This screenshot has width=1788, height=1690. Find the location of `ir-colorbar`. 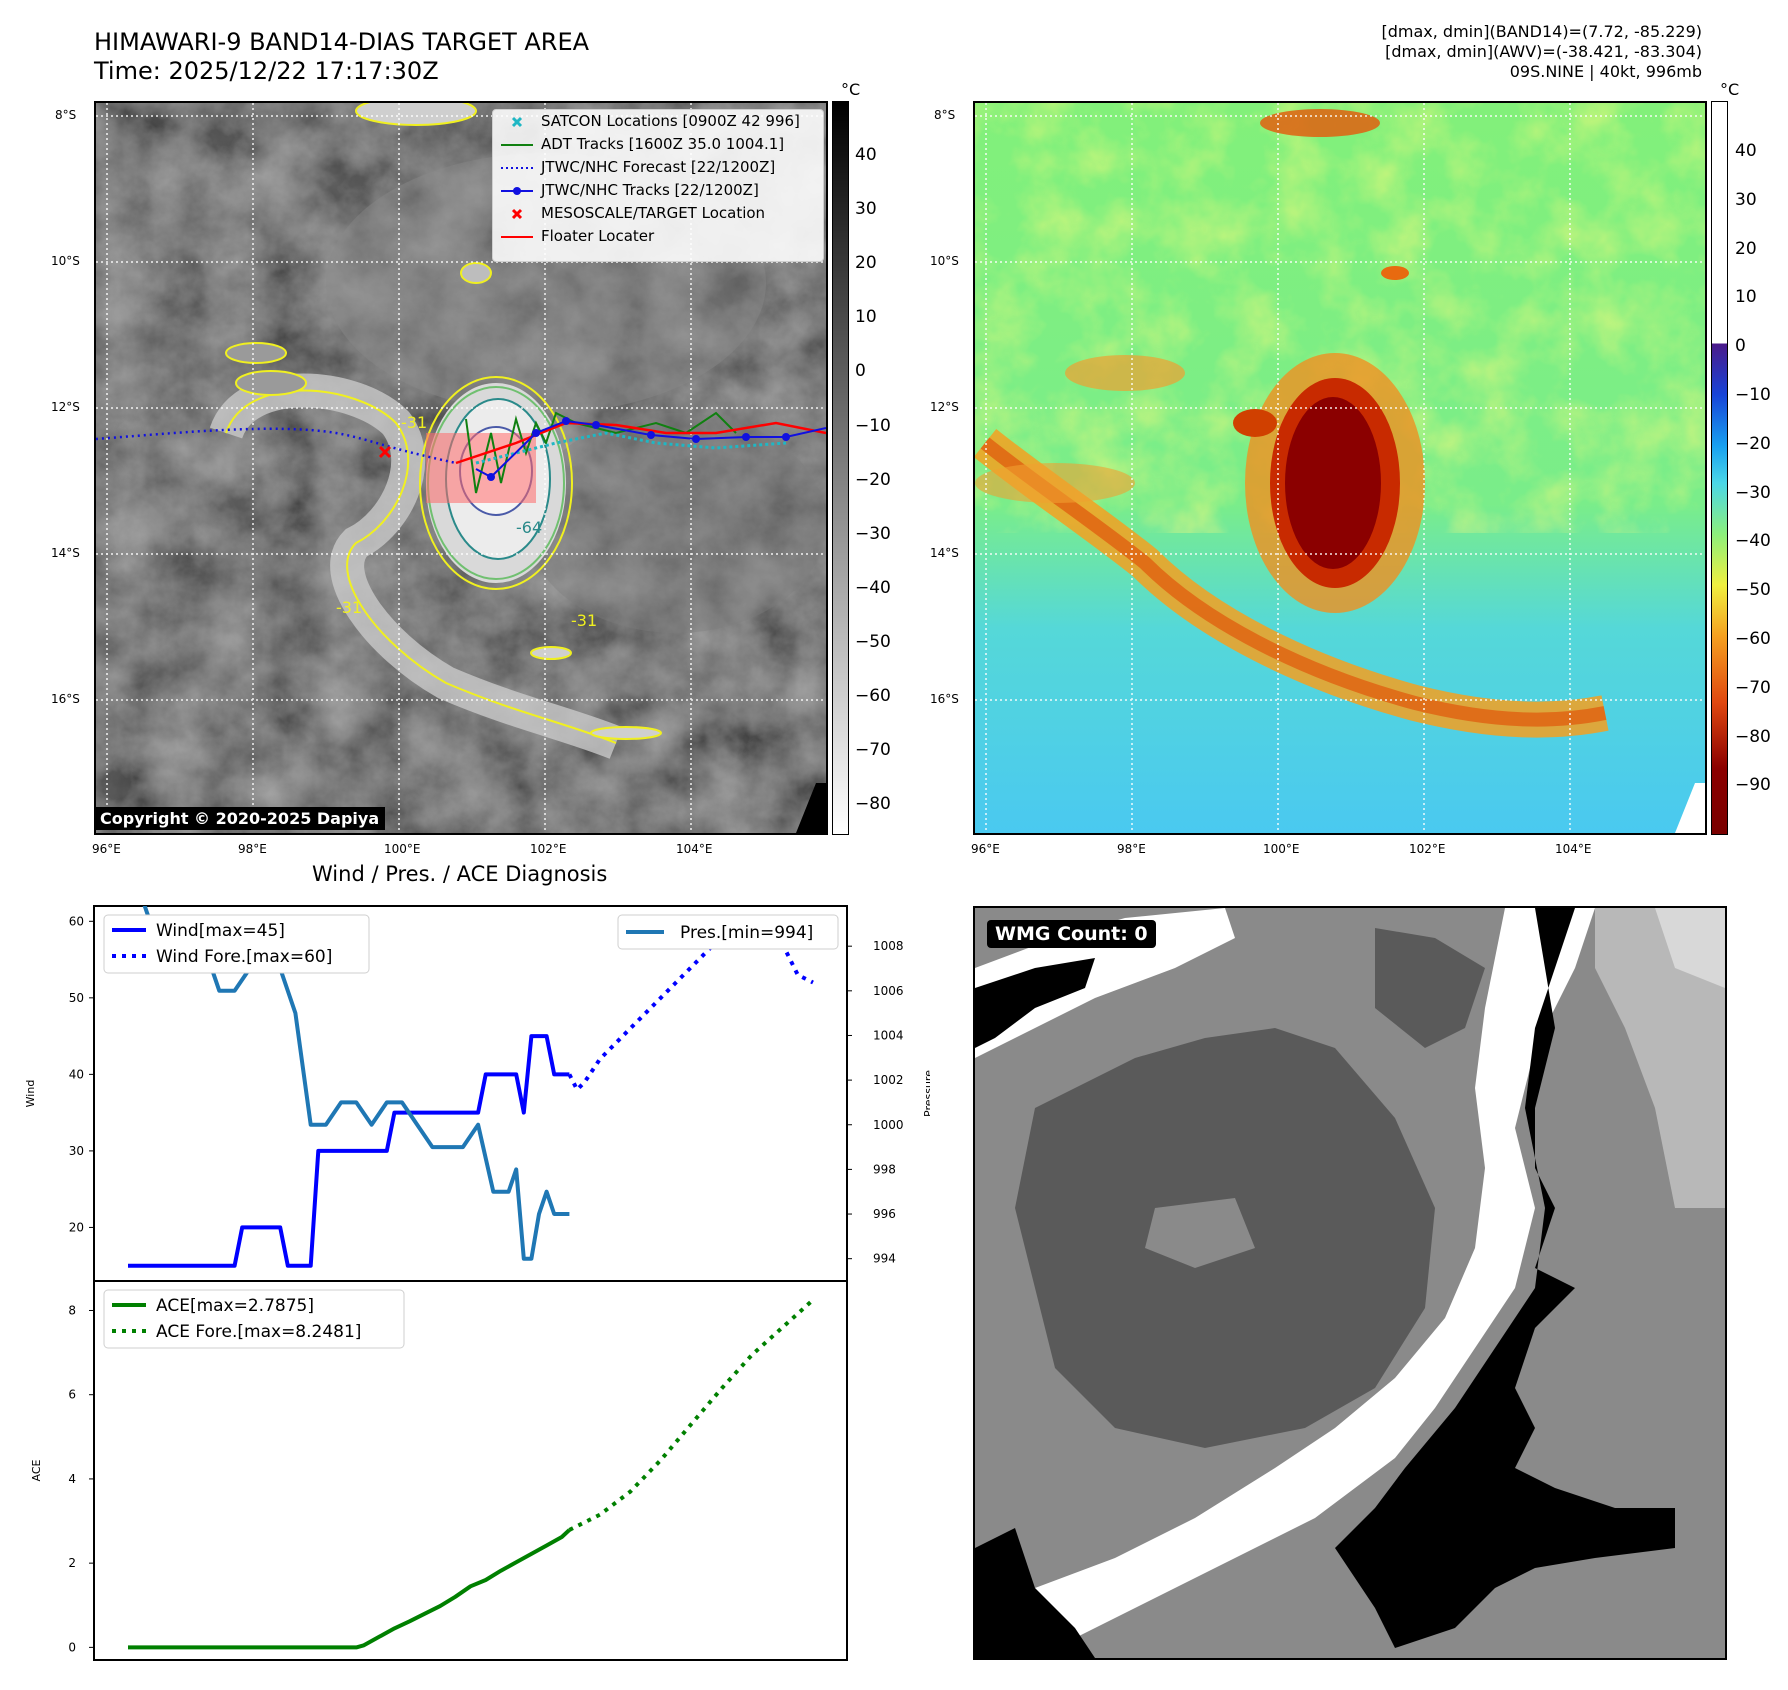

ir-colorbar is located at coordinates (840, 468).